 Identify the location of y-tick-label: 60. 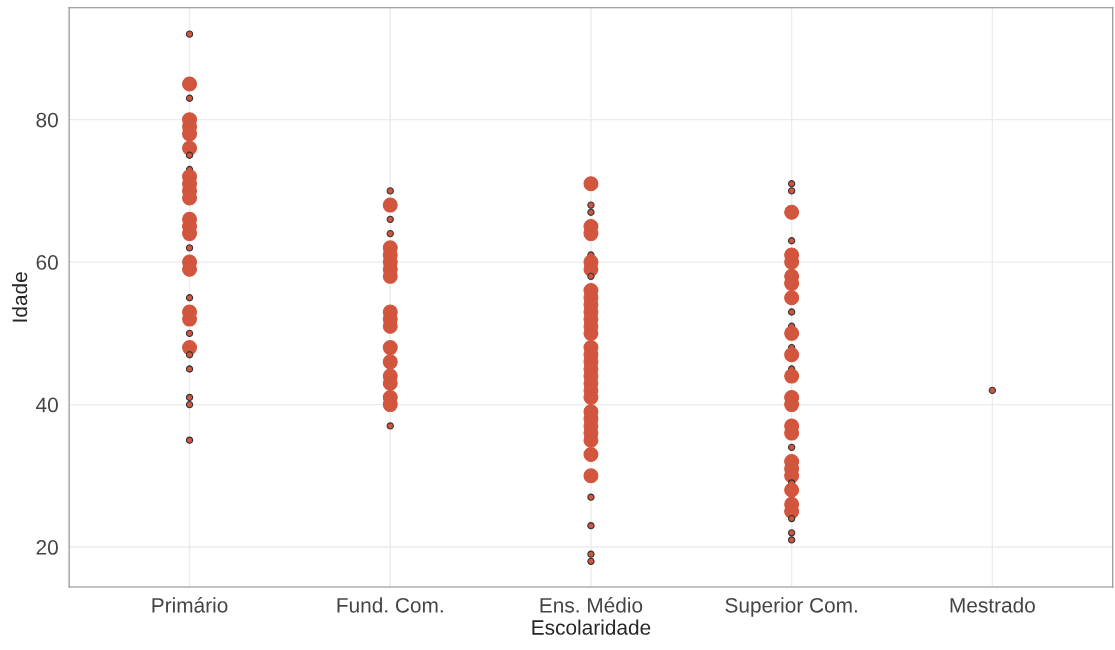
(47, 262).